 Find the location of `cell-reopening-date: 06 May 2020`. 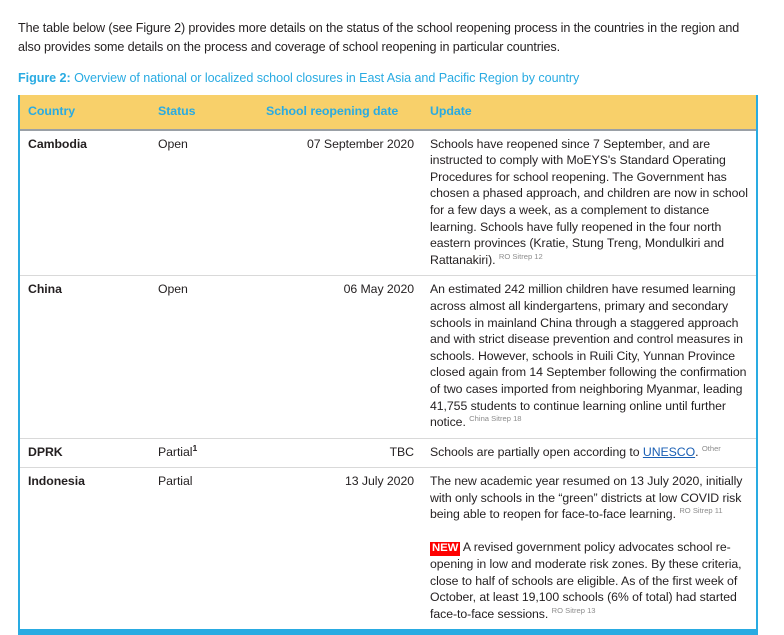

cell-reopening-date: 06 May 2020 is located at coordinates (340, 357).